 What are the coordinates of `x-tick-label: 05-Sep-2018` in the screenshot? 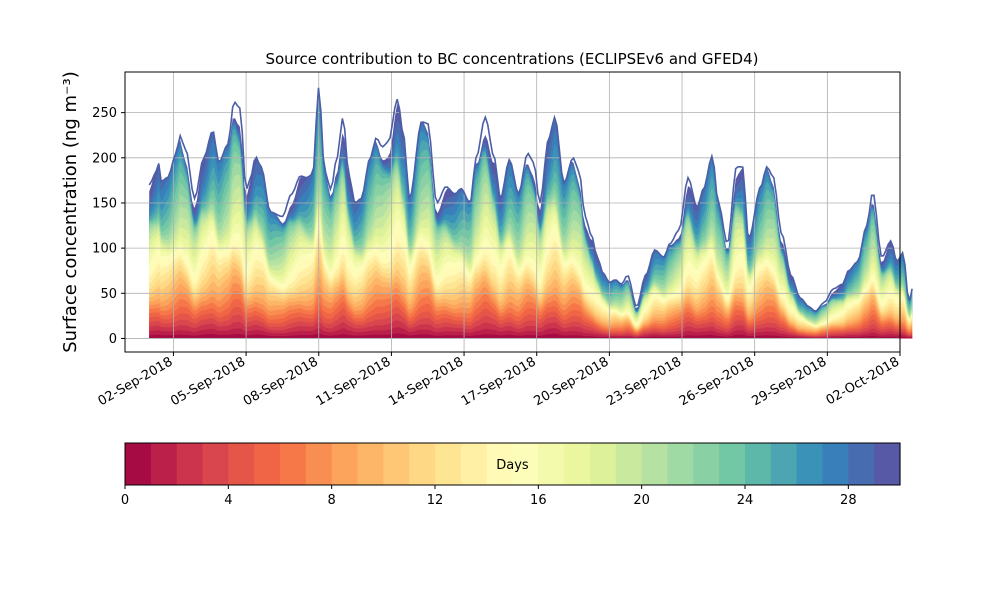 It's located at (208, 381).